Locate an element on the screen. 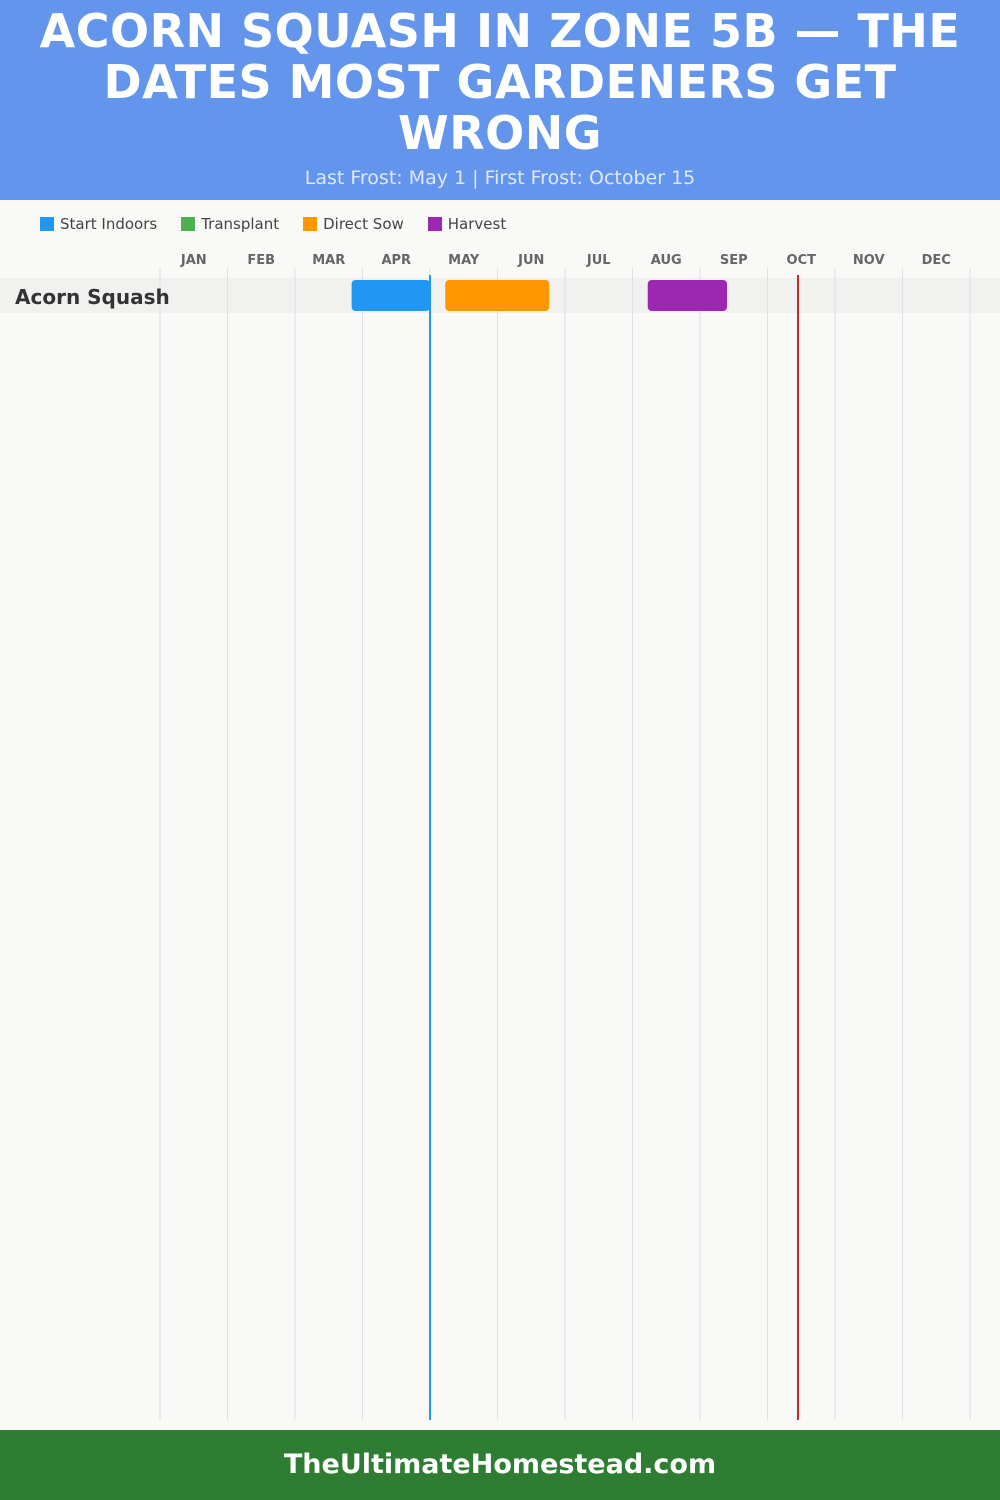  month-label: SEP is located at coordinates (734, 260).